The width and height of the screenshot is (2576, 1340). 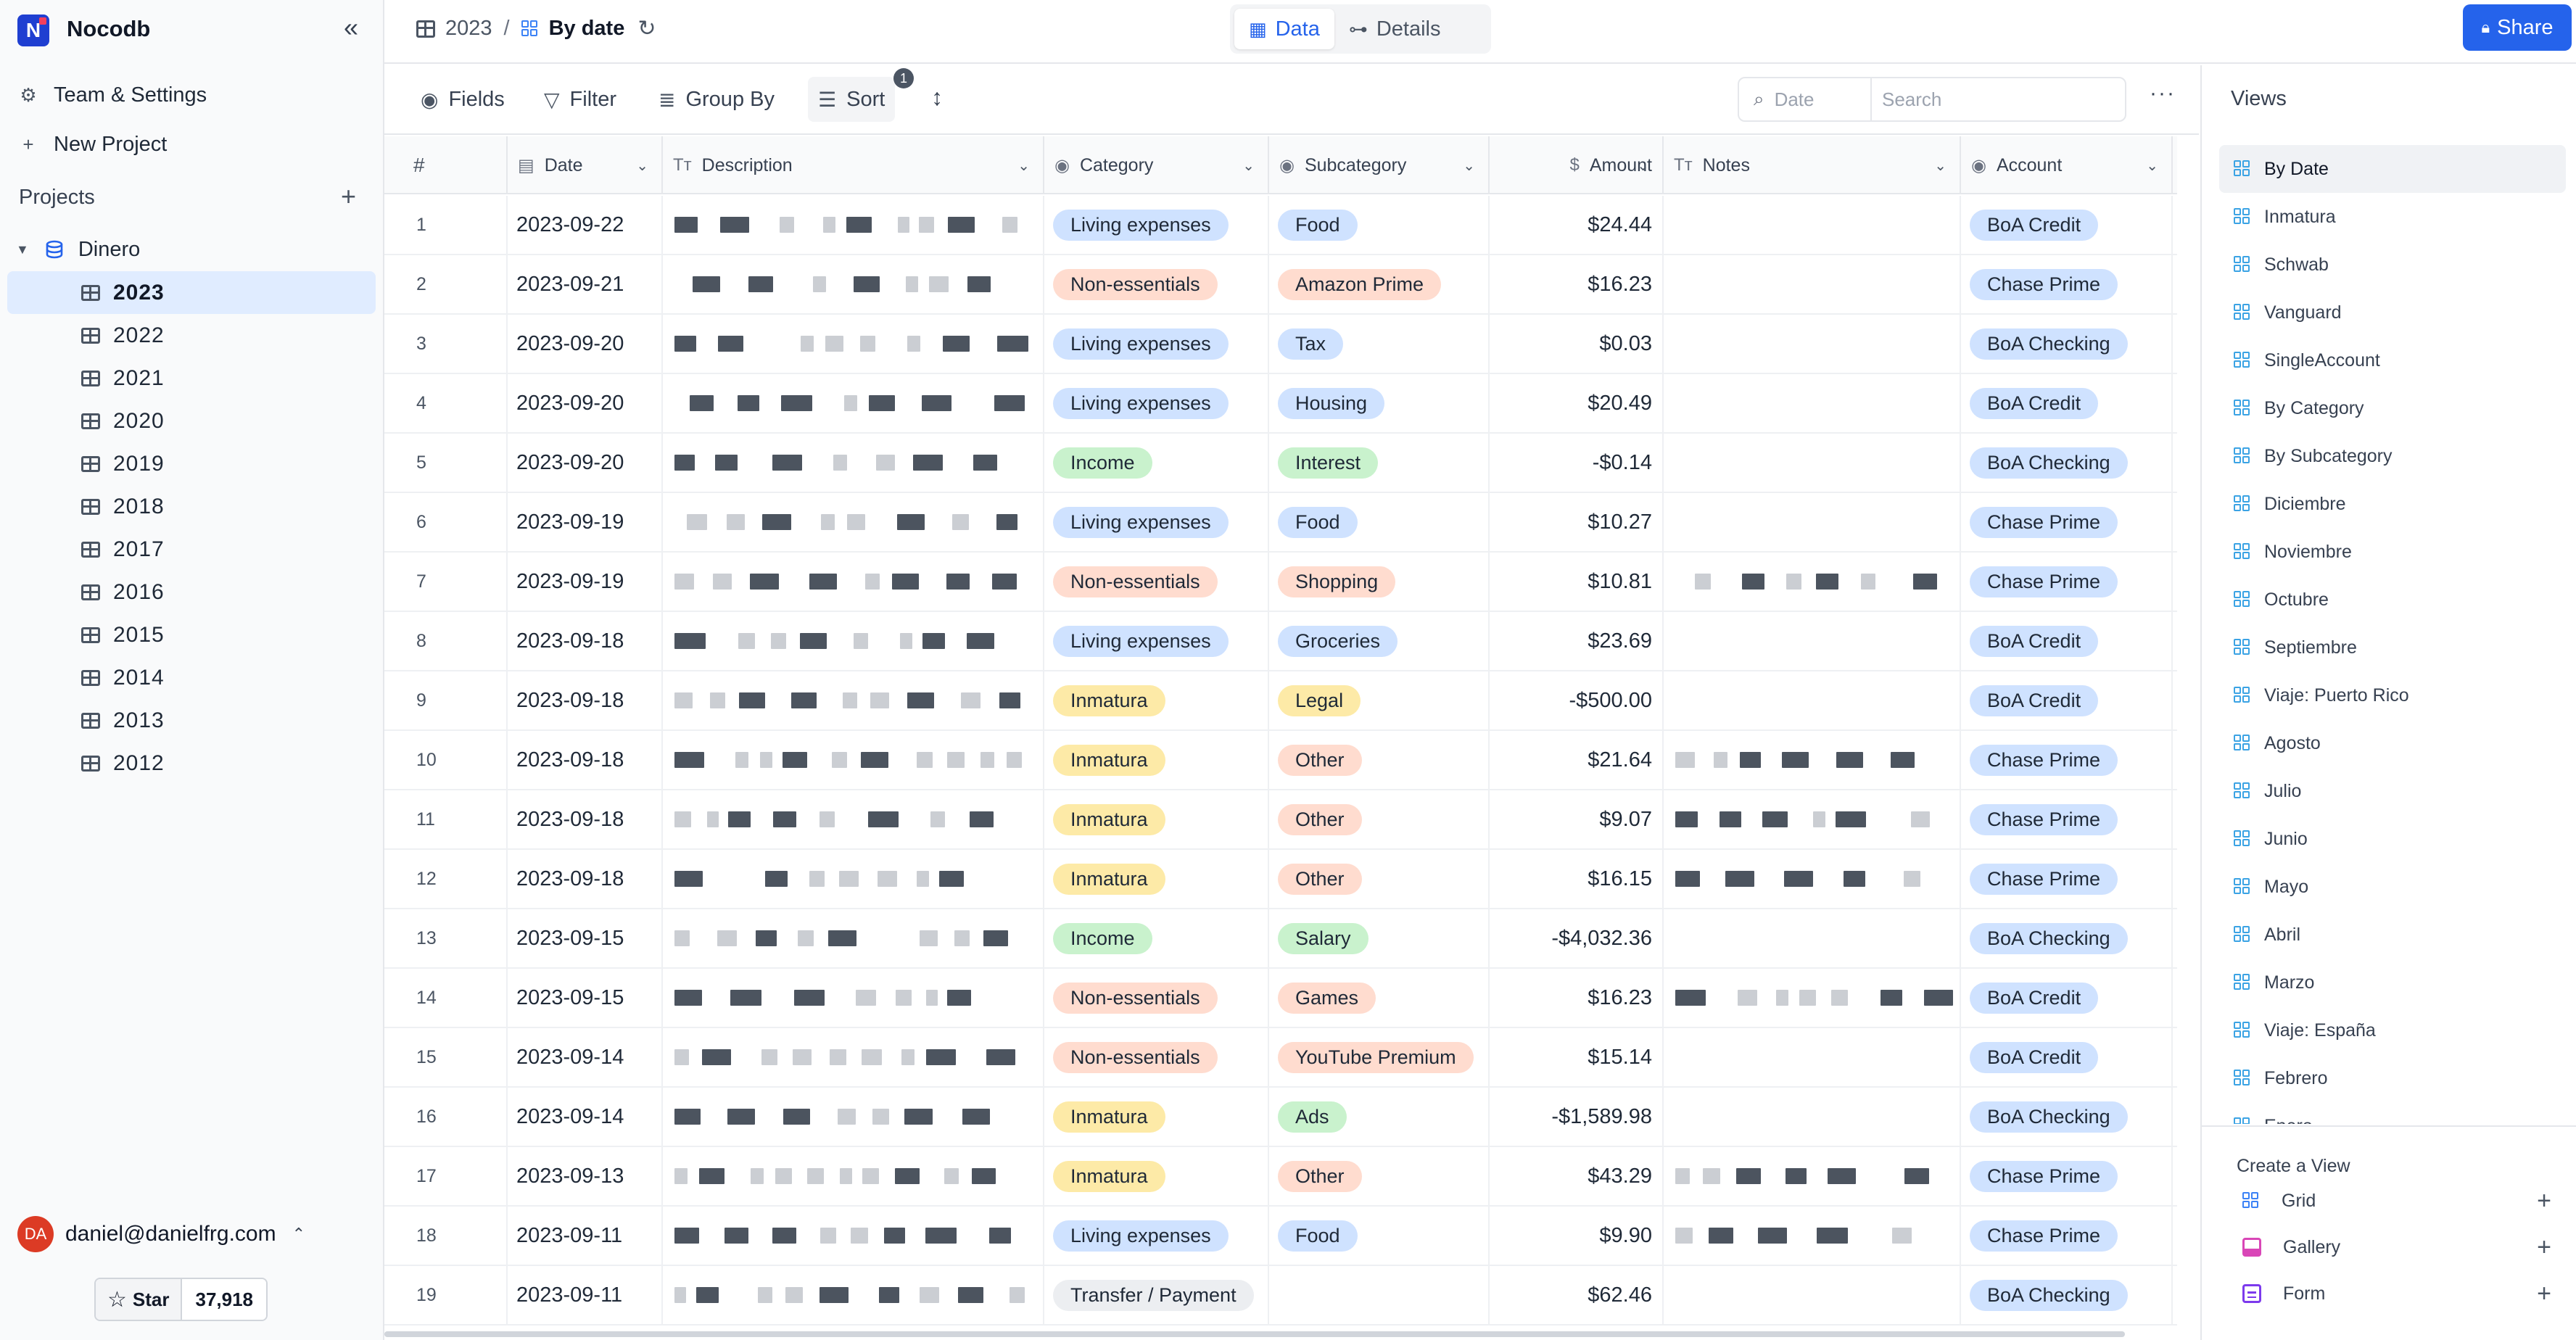 What do you see at coordinates (2392, 504) in the screenshot?
I see `view-item: Diciembre` at bounding box center [2392, 504].